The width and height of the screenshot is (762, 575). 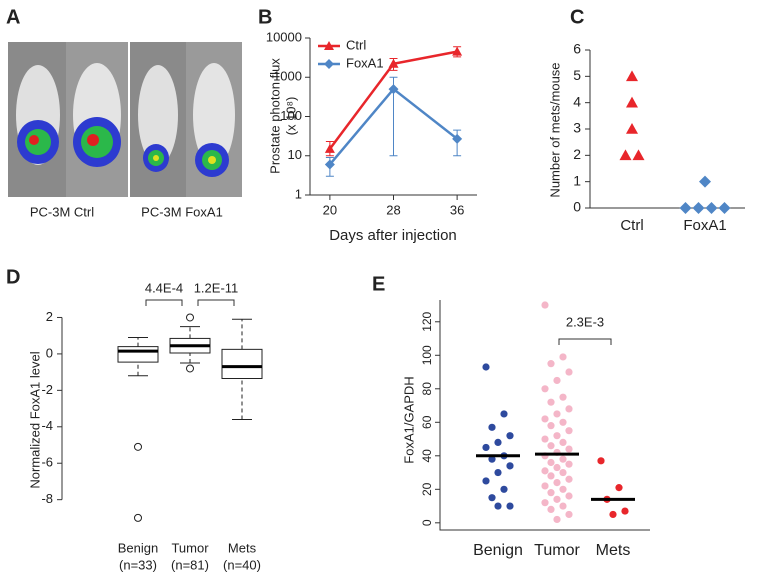 I want to click on y-tick-label: 20, so click(x=427, y=489).